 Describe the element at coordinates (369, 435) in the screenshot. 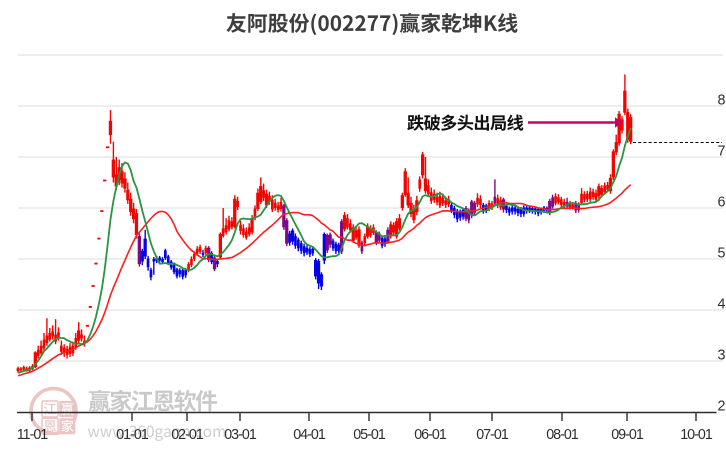

I see `svg-text: 05-01` at that location.